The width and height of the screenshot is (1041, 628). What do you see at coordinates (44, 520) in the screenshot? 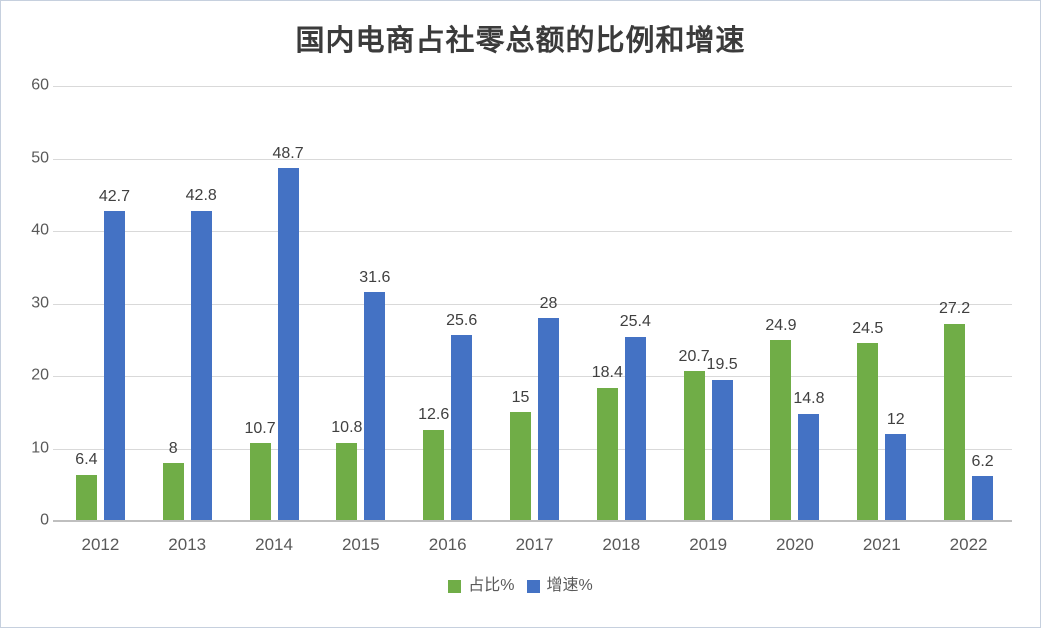
I see `y-tick-label-0: 0` at bounding box center [44, 520].